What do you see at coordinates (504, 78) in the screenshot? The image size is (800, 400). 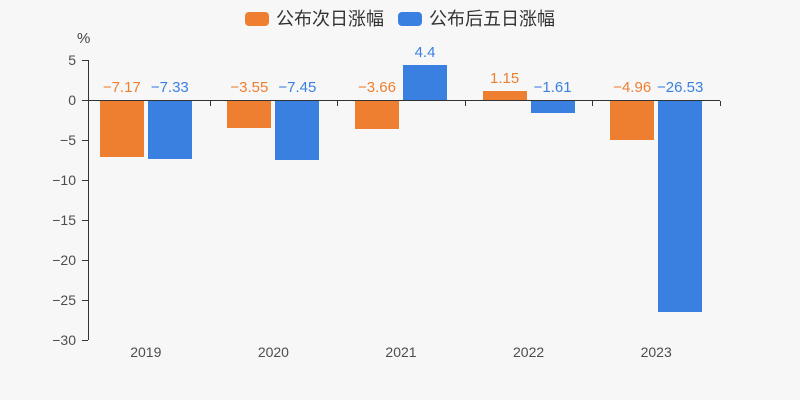 I see `bar-value-label: 1.15` at bounding box center [504, 78].